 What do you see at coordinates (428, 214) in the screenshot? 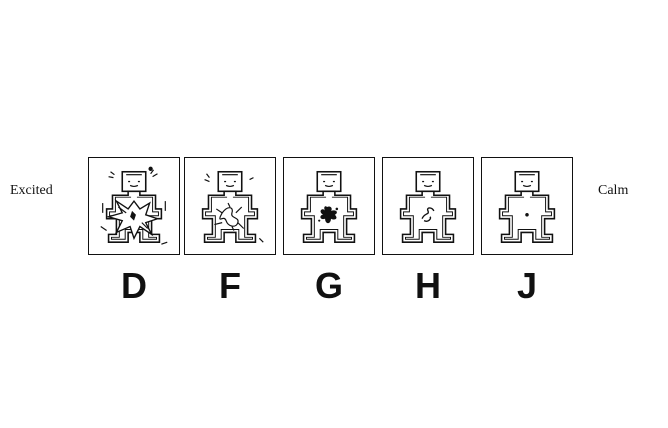
I see `small-squiggle-icon` at bounding box center [428, 214].